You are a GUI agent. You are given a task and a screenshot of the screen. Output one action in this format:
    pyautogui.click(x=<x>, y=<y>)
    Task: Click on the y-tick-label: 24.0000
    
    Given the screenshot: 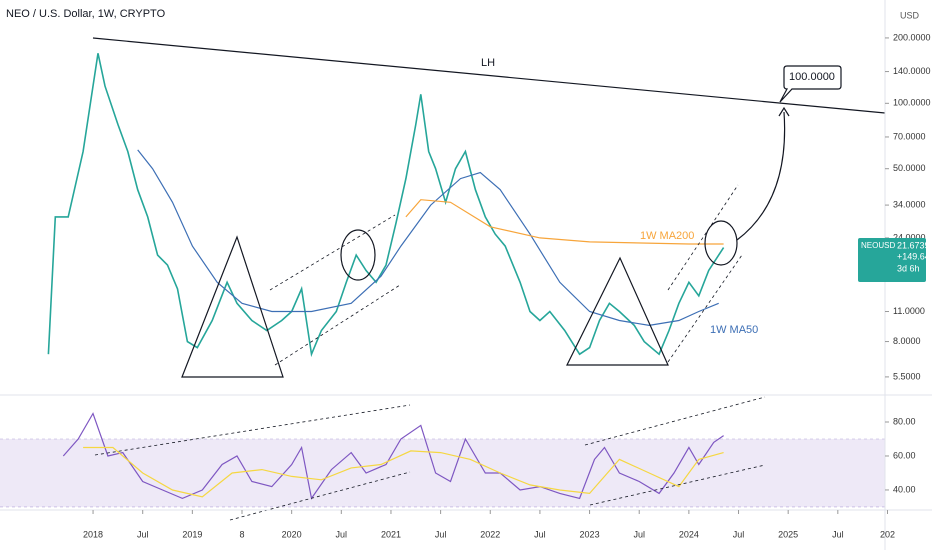 What is the action you would take?
    pyautogui.click(x=909, y=237)
    